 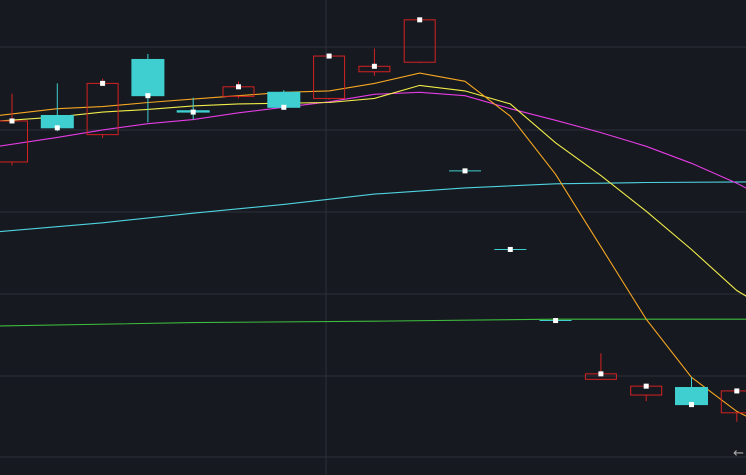 What do you see at coordinates (738, 453) in the screenshot?
I see `scroll-left-arrow-icon: ←` at bounding box center [738, 453].